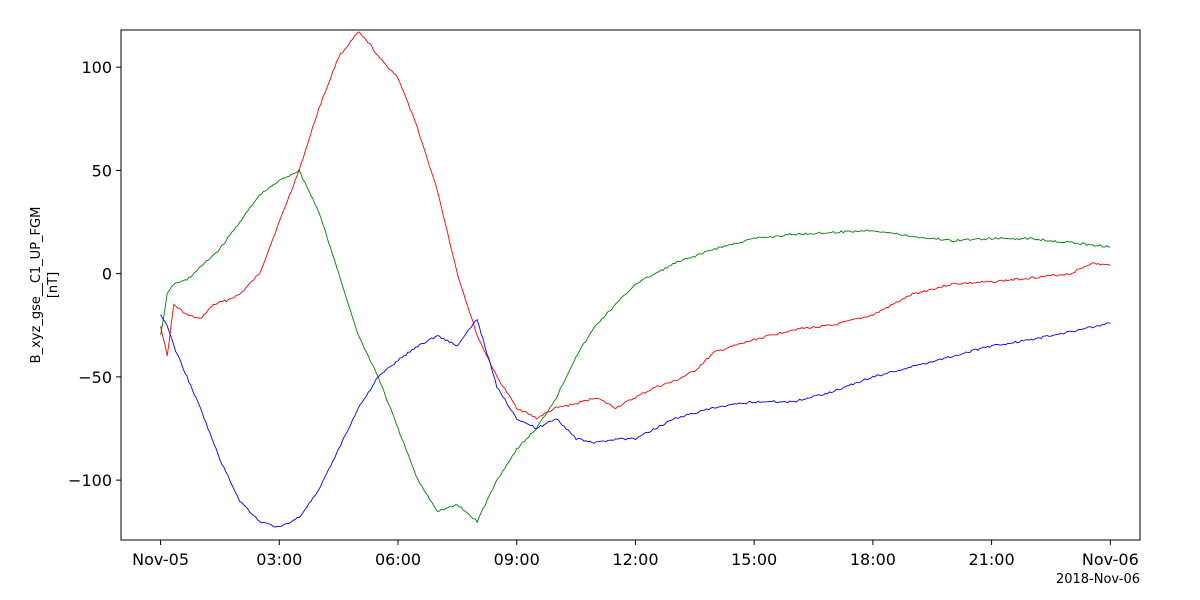  What do you see at coordinates (635, 559) in the screenshot?
I see `x-tick-label: 12:00` at bounding box center [635, 559].